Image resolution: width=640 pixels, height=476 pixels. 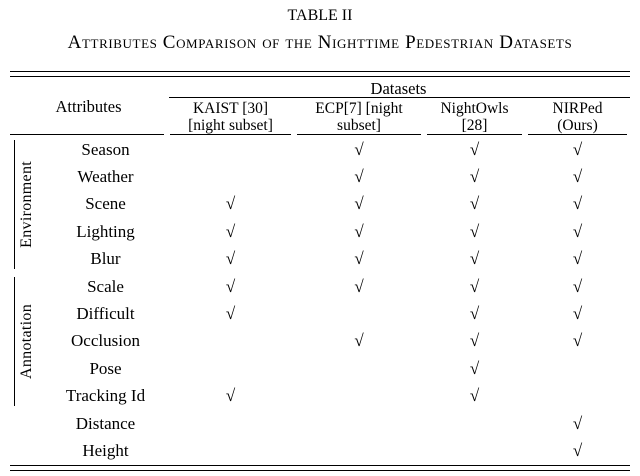 What do you see at coordinates (105, 368) in the screenshot?
I see `attribute-name: Pose` at bounding box center [105, 368].